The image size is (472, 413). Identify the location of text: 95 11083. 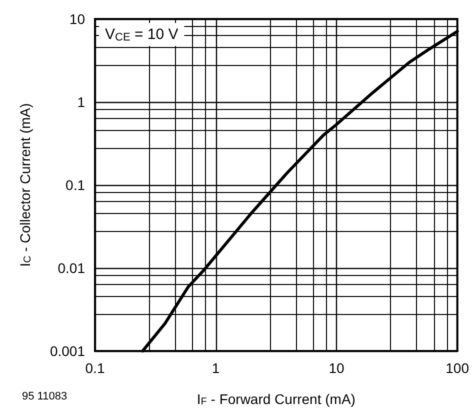
(45, 396).